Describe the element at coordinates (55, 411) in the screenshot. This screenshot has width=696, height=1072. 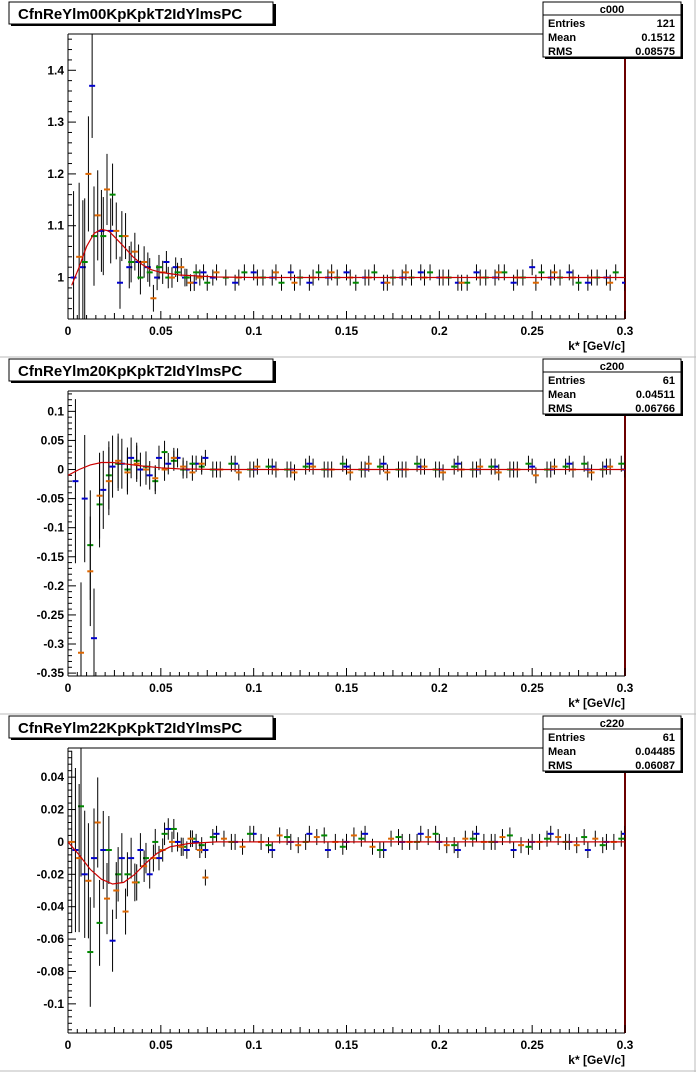
I see `y-tick-label: 0.1` at that location.